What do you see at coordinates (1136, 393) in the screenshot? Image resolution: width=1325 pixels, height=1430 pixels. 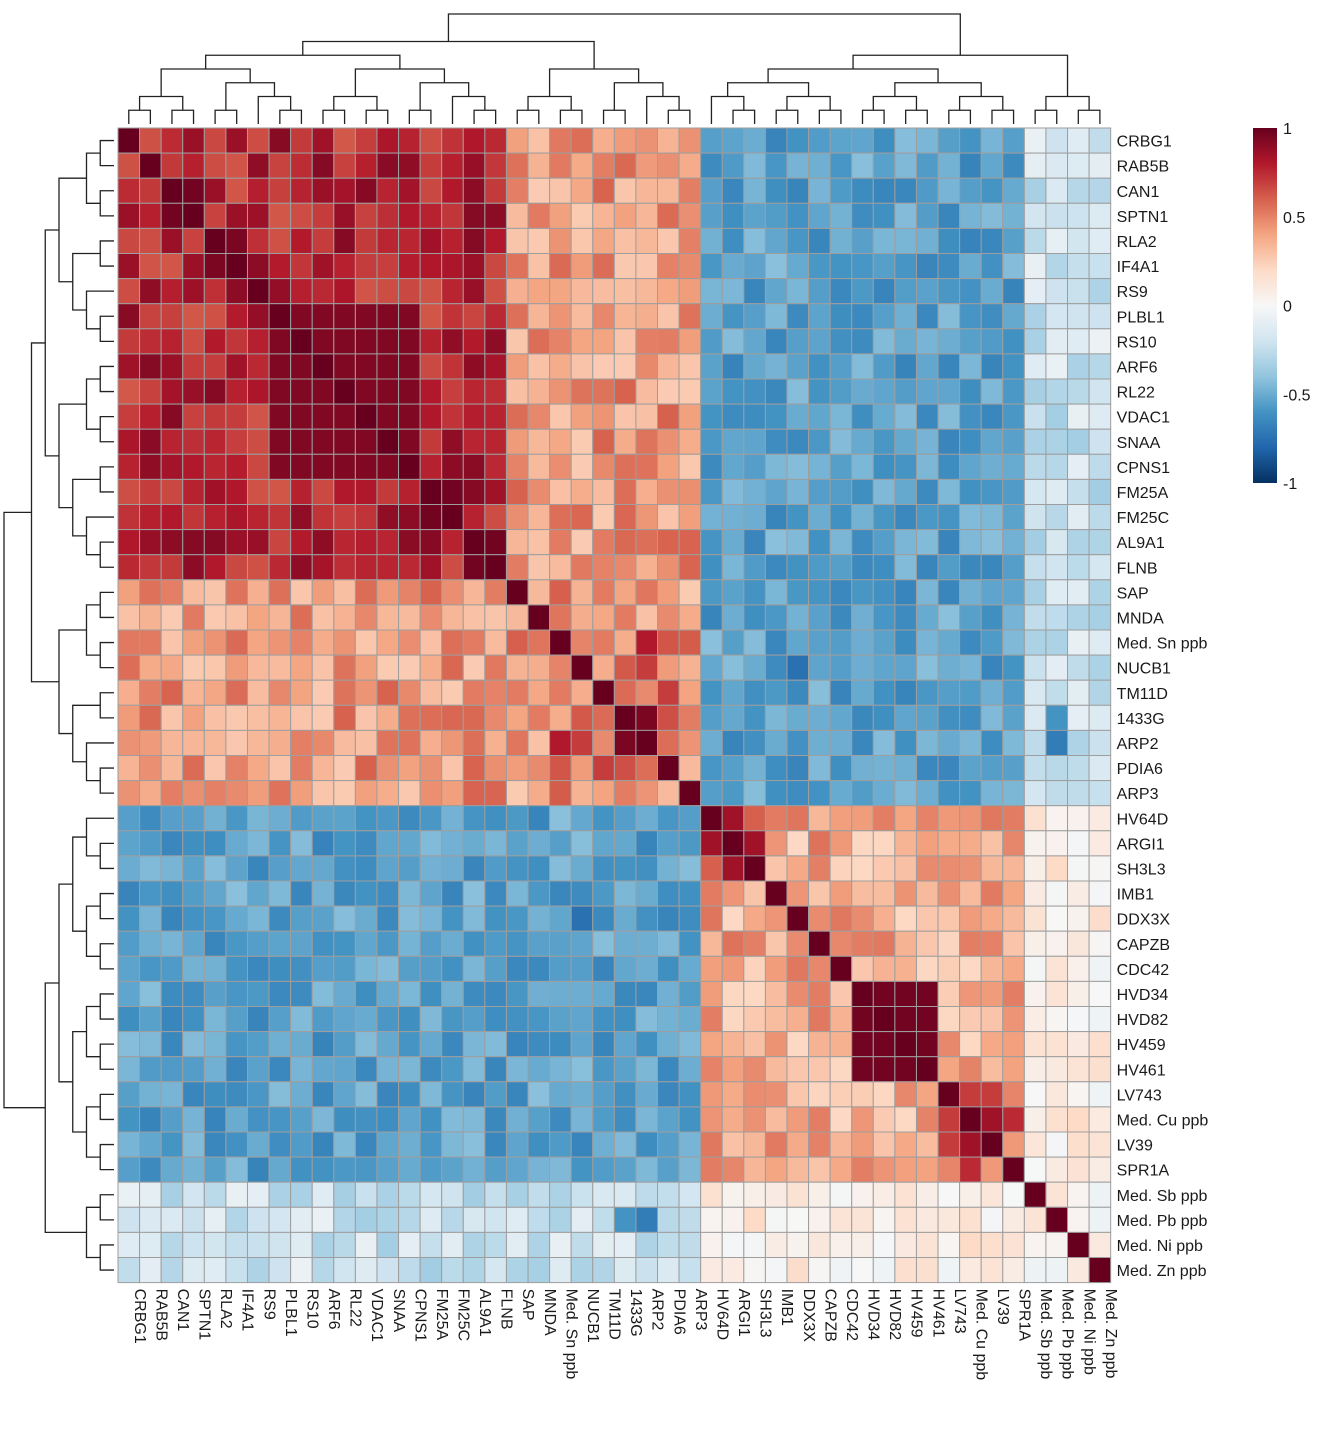 I see `row-label: RL22` at bounding box center [1136, 393].